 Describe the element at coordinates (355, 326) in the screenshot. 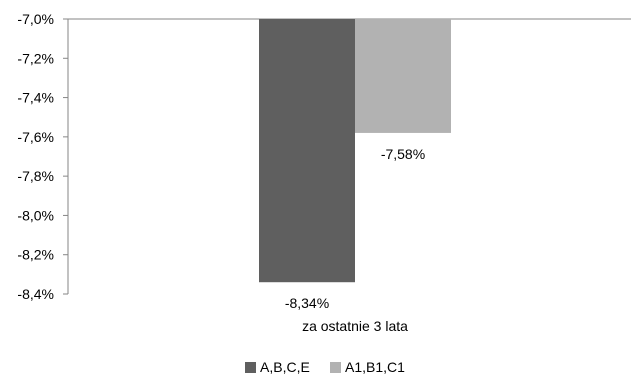

I see `category-label: za ostatnie 3 lata` at that location.